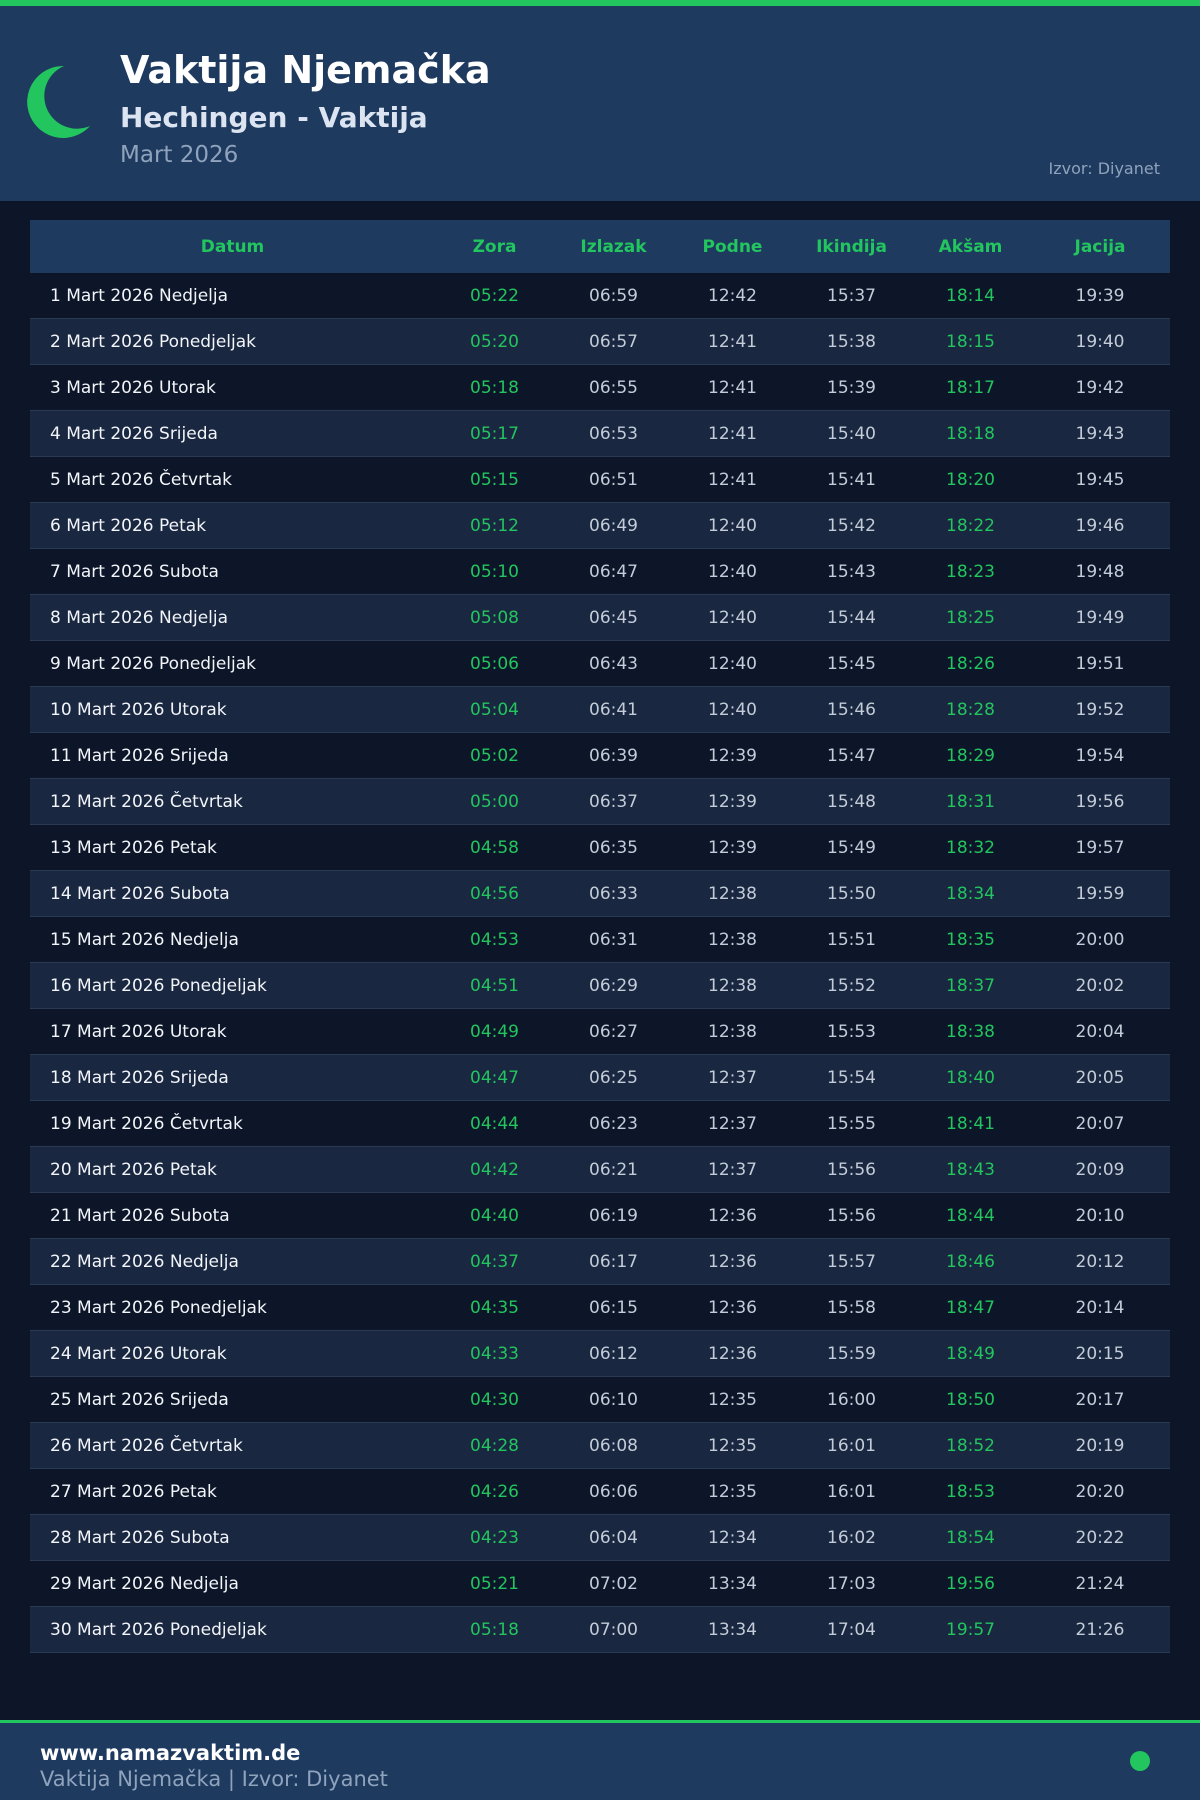 This screenshot has width=1200, height=1800. I want to click on time-cell: 16:02, so click(851, 1537).